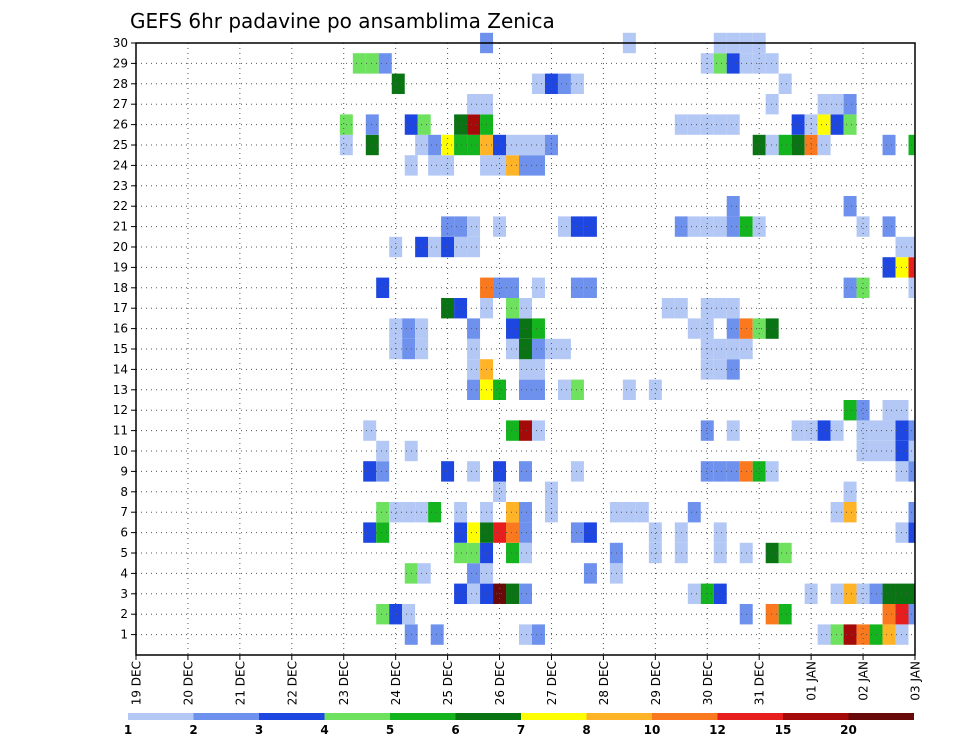  What do you see at coordinates (120, 227) in the screenshot?
I see `y-tick-label: 21` at bounding box center [120, 227].